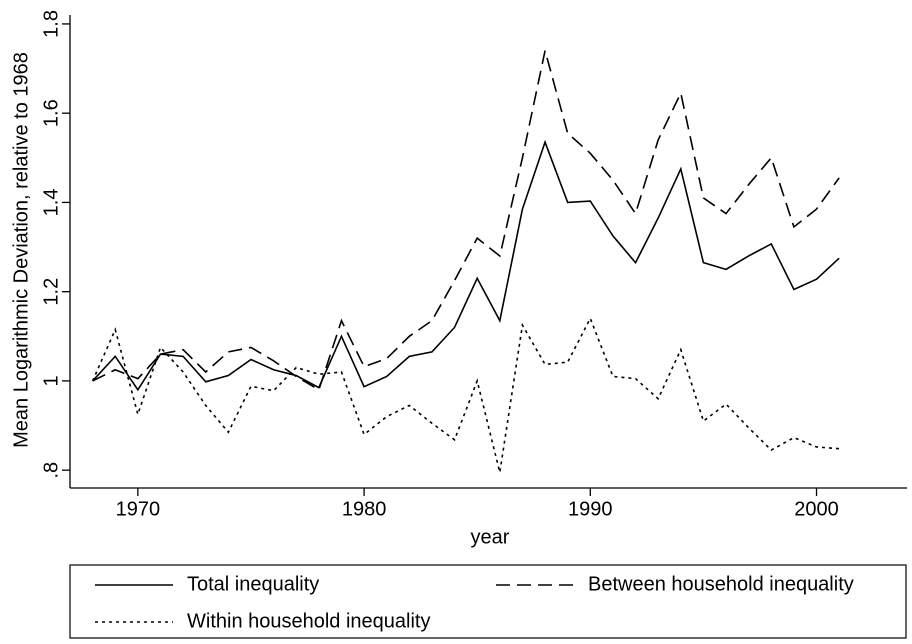 The image size is (912, 644). Describe the element at coordinates (490, 537) in the screenshot. I see `x-axis-label: year` at that location.